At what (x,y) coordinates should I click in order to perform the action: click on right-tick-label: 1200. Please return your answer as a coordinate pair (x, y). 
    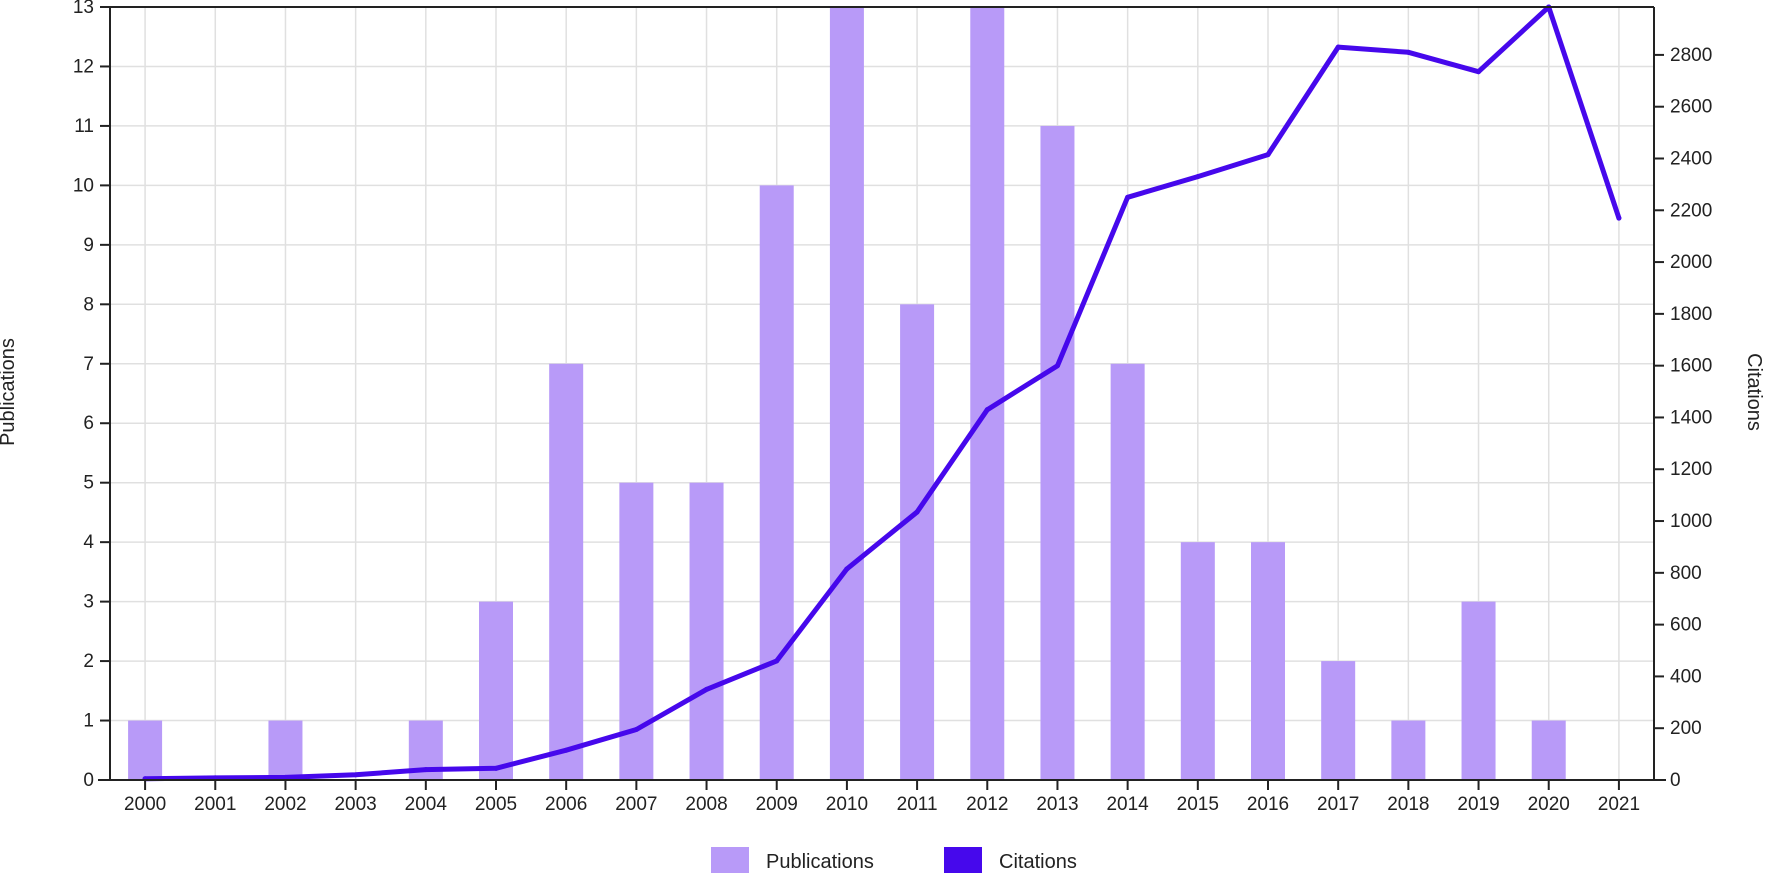
    Looking at the image, I should click on (1691, 469).